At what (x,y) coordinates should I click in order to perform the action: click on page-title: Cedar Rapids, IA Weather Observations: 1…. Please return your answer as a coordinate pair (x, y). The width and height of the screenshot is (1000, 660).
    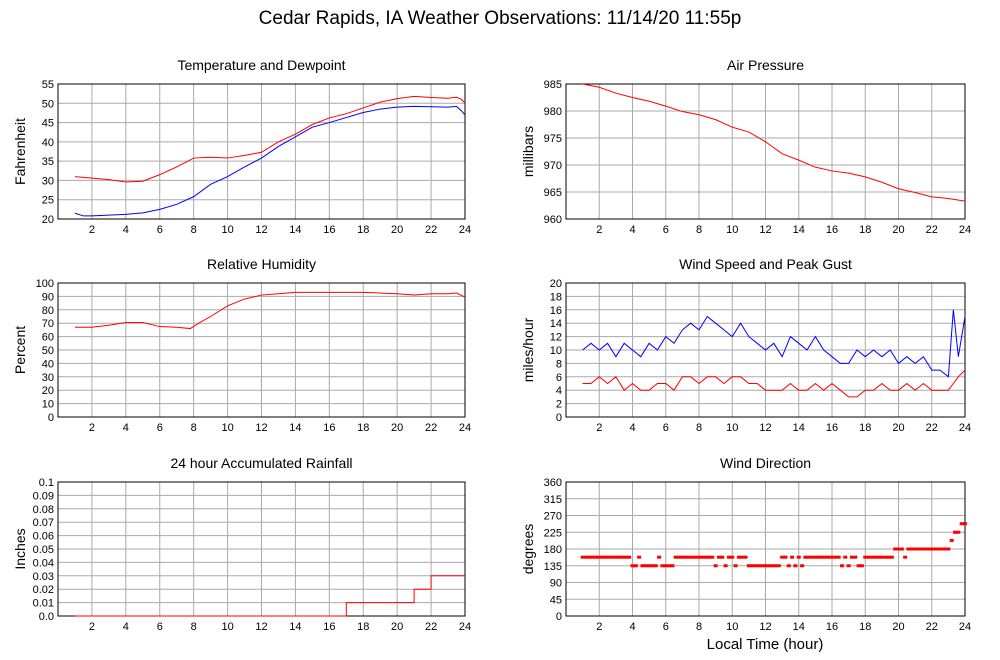
    Looking at the image, I should click on (500, 18).